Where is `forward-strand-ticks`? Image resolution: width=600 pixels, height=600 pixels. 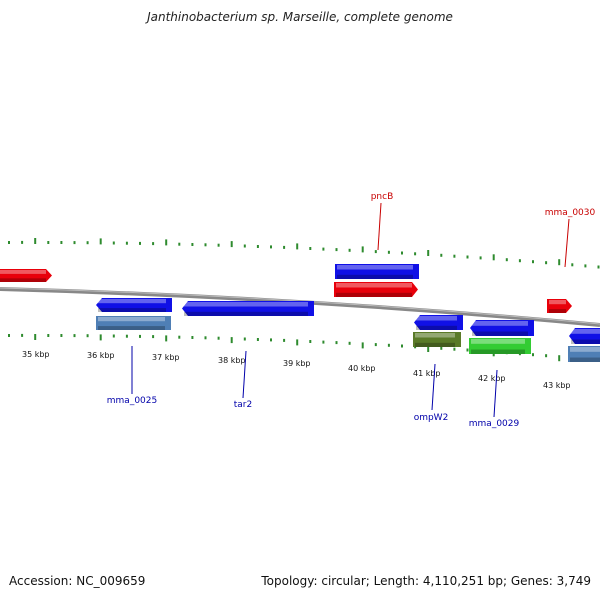 forward-strand-ticks is located at coordinates (304, 253).